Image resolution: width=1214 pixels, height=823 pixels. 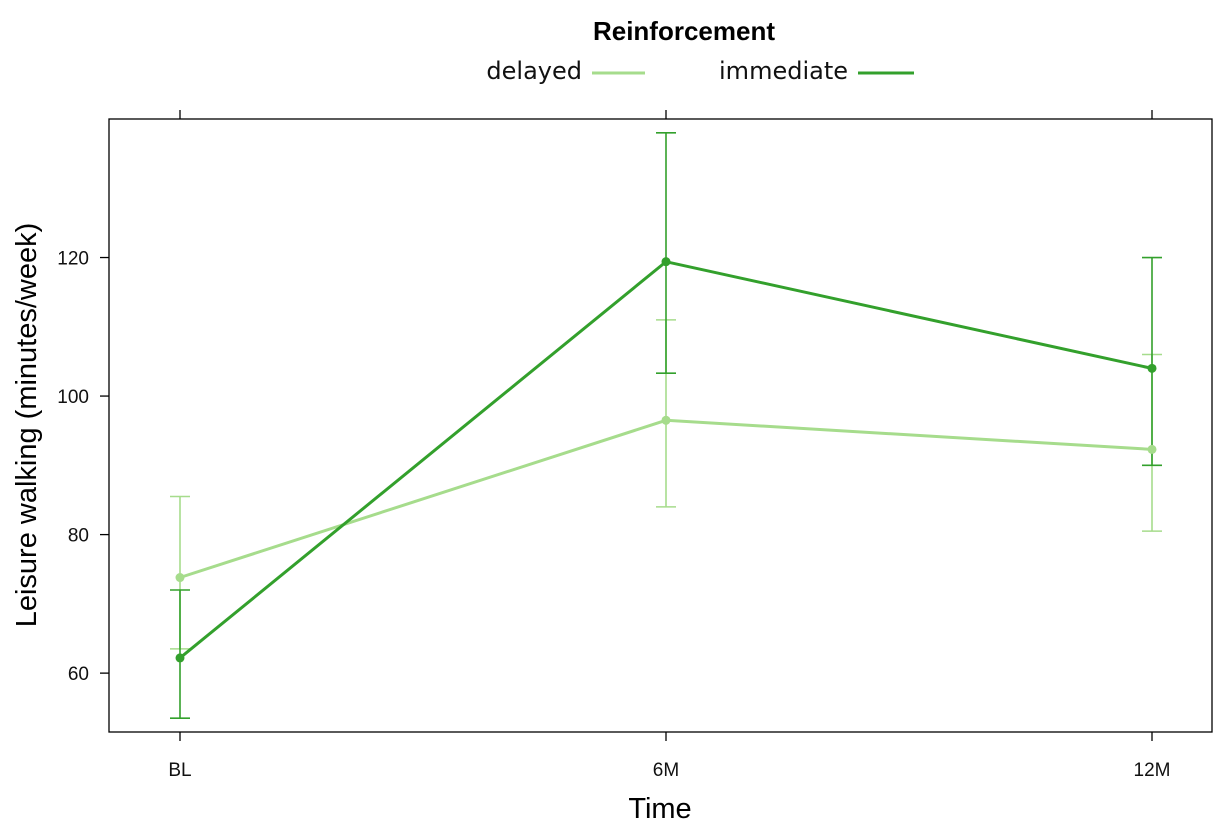 I want to click on y-tick-label: 80, so click(x=78, y=536).